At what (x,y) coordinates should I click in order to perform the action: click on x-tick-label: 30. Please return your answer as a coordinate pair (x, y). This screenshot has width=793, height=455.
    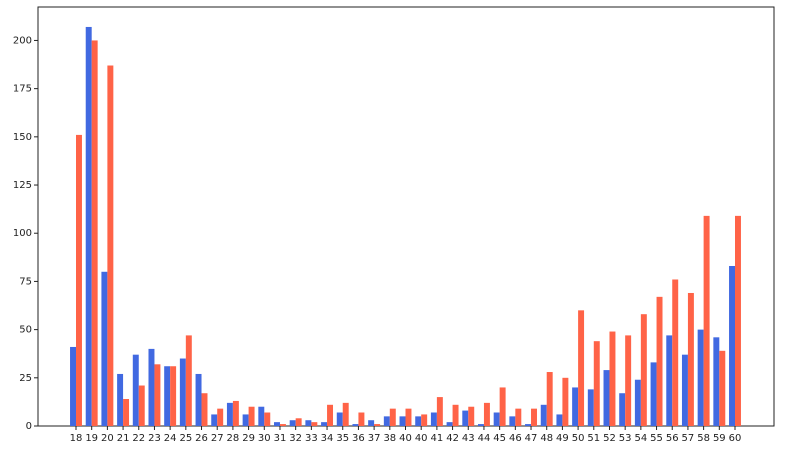
    Looking at the image, I should click on (264, 438).